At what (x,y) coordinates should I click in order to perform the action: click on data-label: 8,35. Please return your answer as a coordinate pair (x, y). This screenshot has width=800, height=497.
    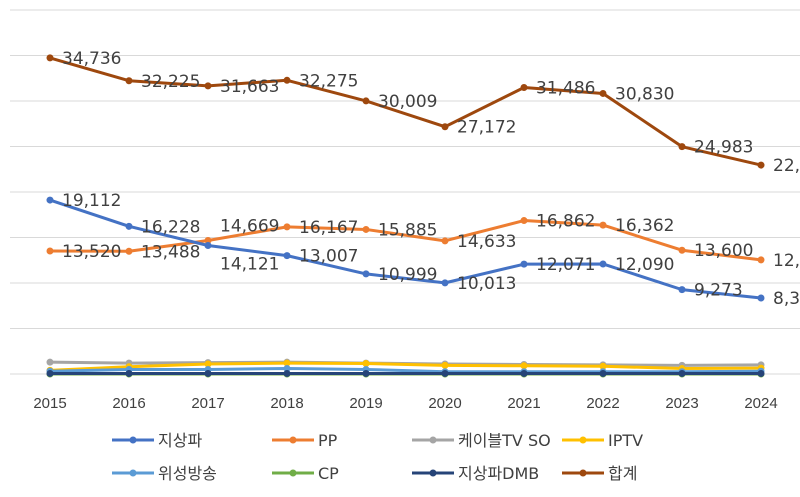
    Looking at the image, I should click on (786, 299).